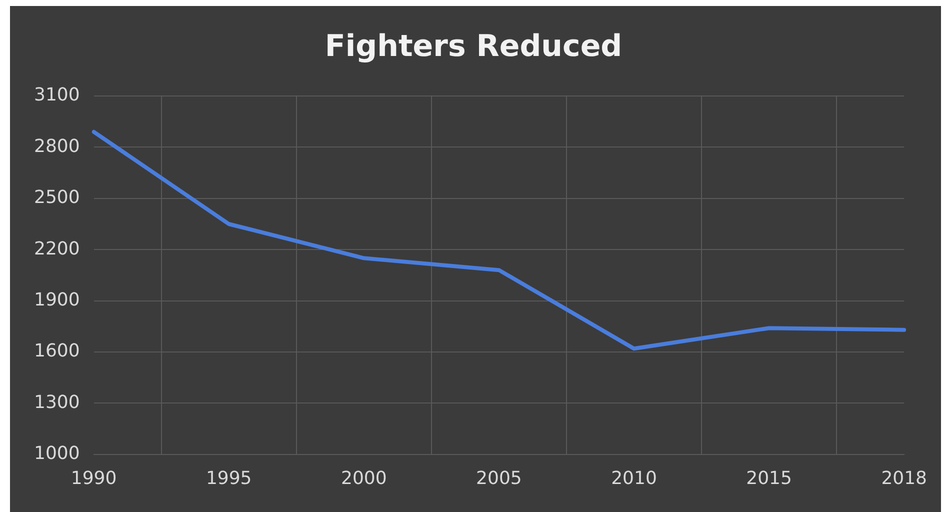 This screenshot has width=951, height=512. I want to click on y-tick-label: 3100, so click(57, 95).